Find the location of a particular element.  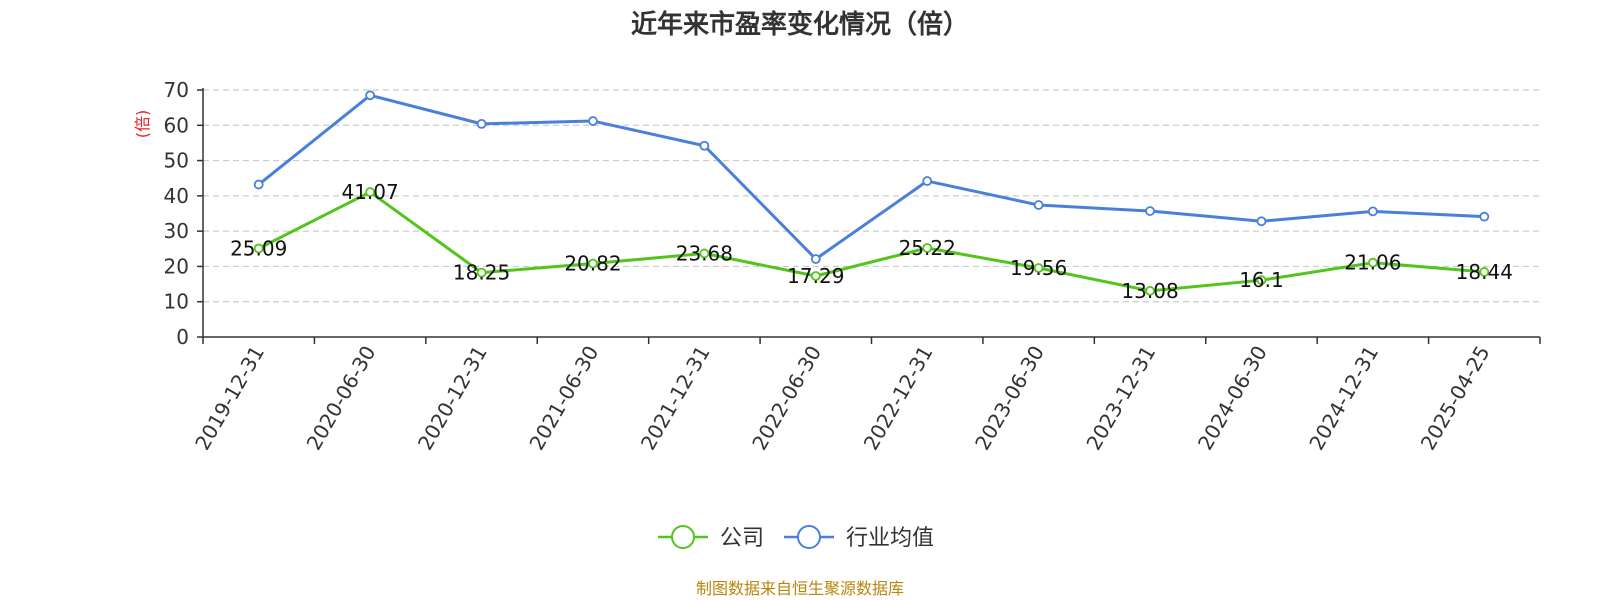

data-label: 41.07 is located at coordinates (369, 192).